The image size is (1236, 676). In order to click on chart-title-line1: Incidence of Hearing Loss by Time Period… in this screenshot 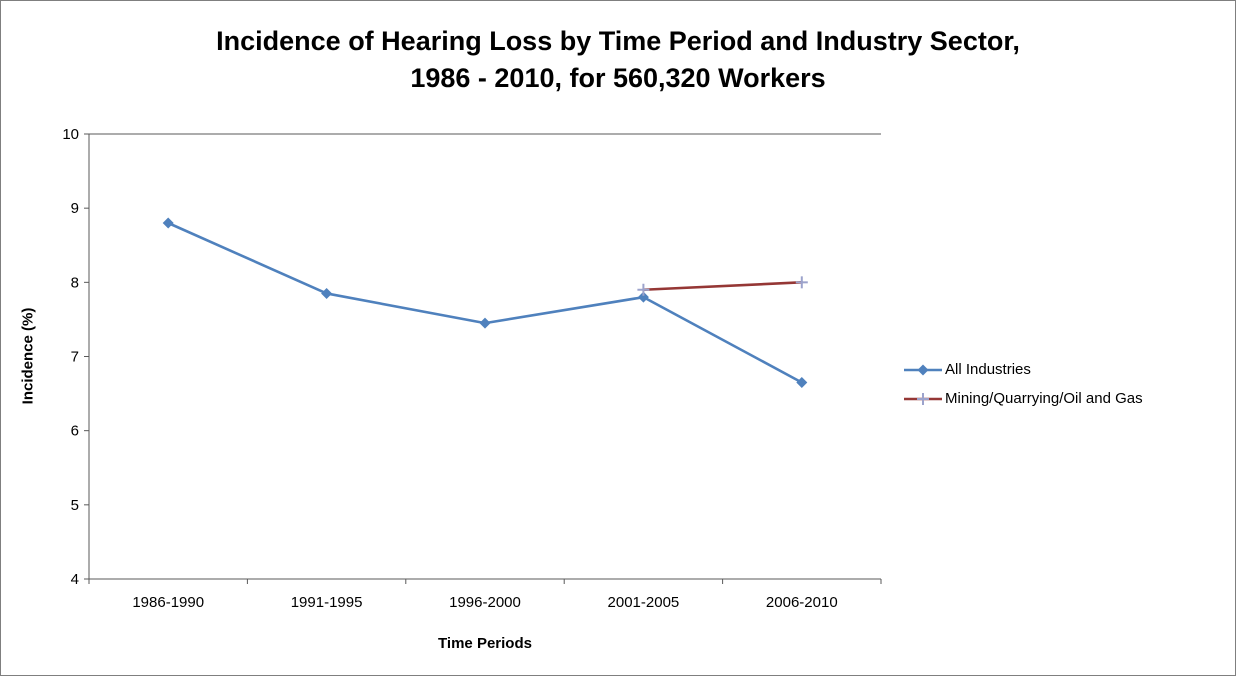, I will do `click(618, 41)`.